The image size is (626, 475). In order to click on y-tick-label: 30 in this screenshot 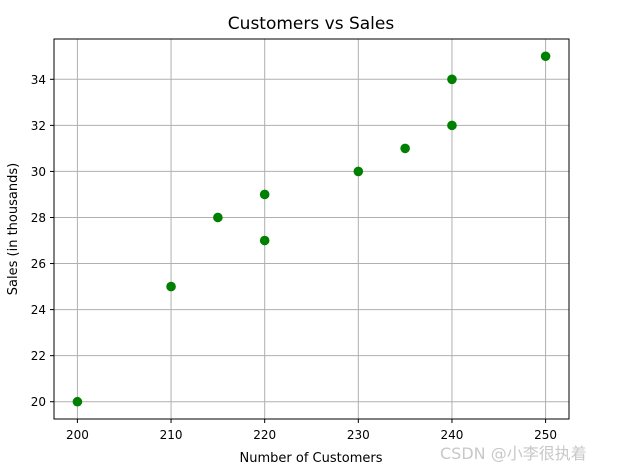, I will do `click(38, 172)`.